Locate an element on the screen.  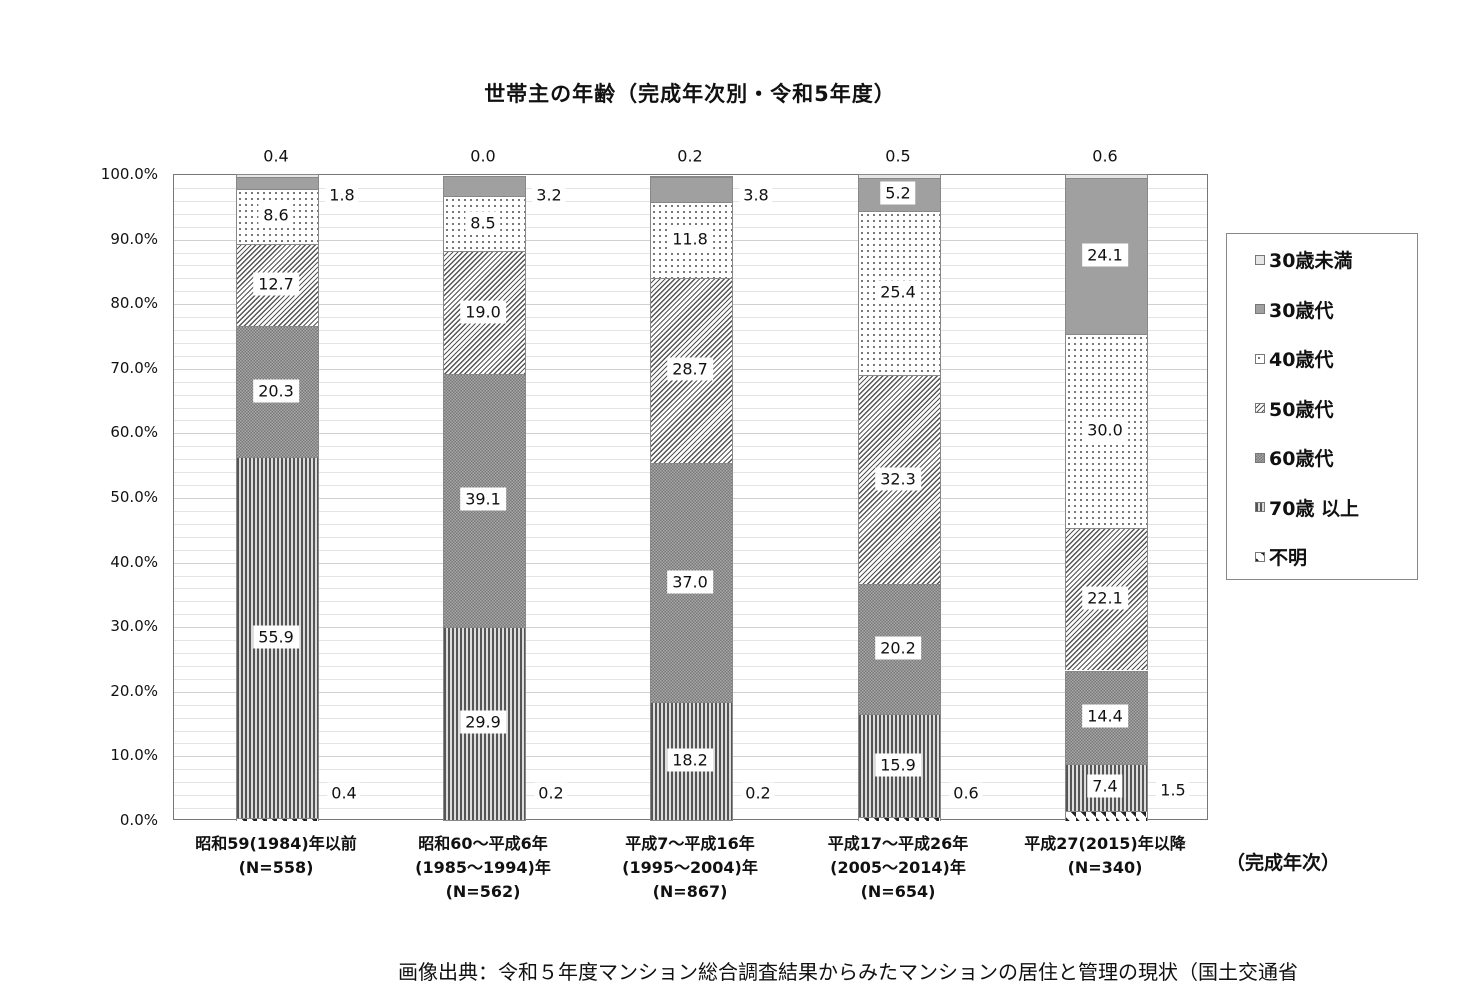
legend-item-40s: 40歳代 is located at coordinates (1294, 358).